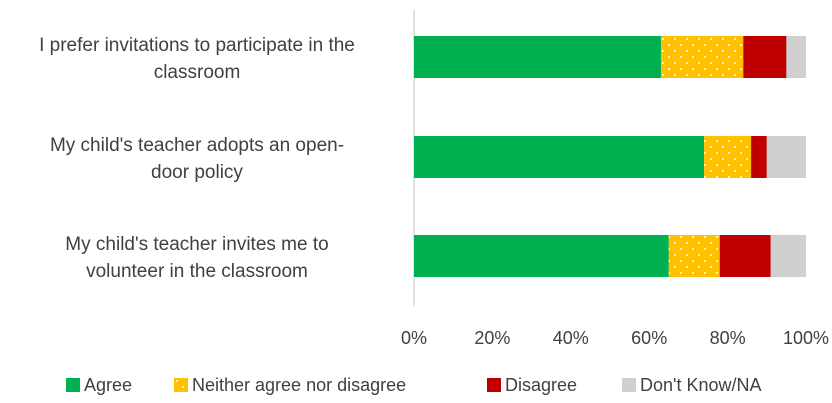 The height and width of the screenshot is (403, 832). I want to click on x-tick-label: 40%, so click(571, 338).